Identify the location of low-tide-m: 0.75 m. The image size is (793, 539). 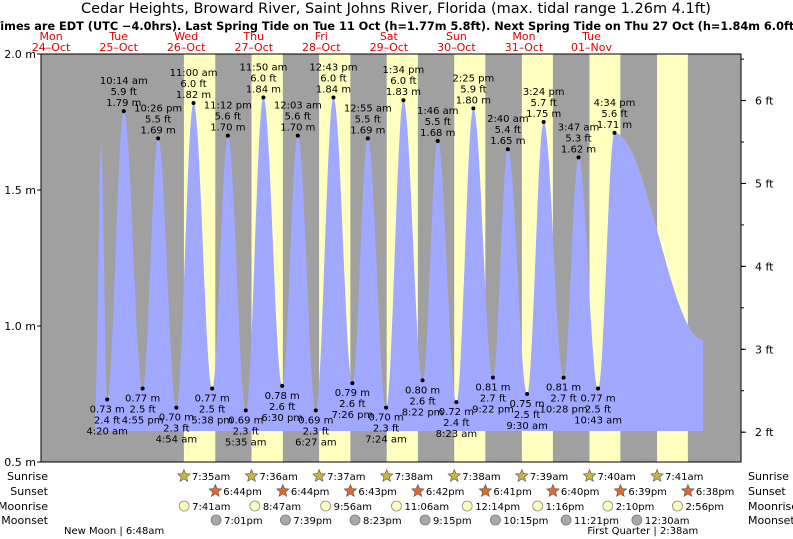
(526, 404).